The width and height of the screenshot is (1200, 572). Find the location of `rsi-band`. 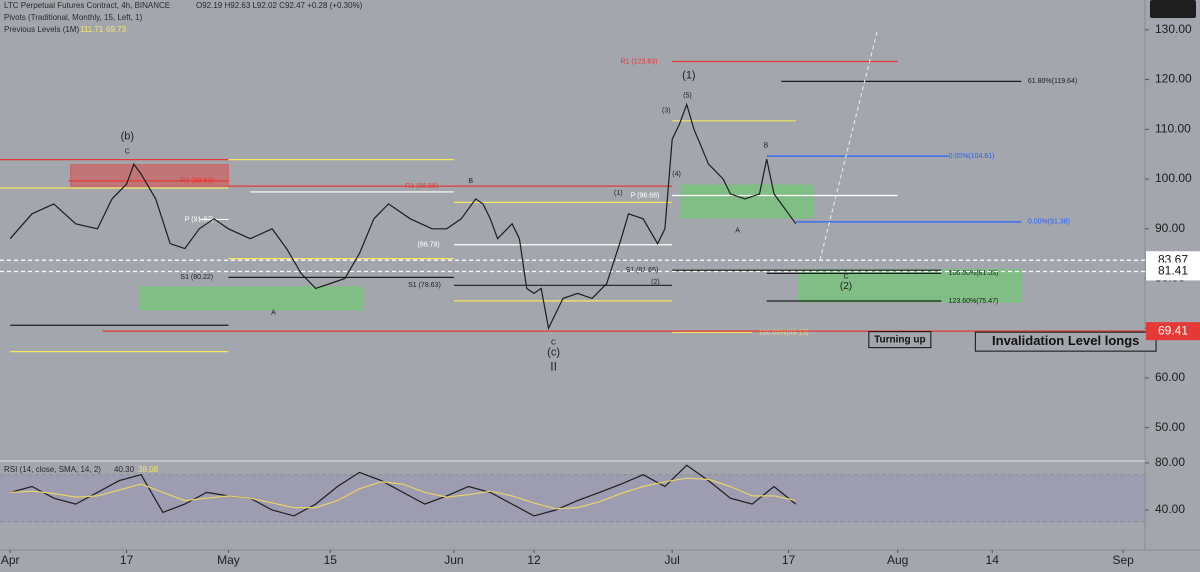

rsi-band is located at coordinates (572, 498).